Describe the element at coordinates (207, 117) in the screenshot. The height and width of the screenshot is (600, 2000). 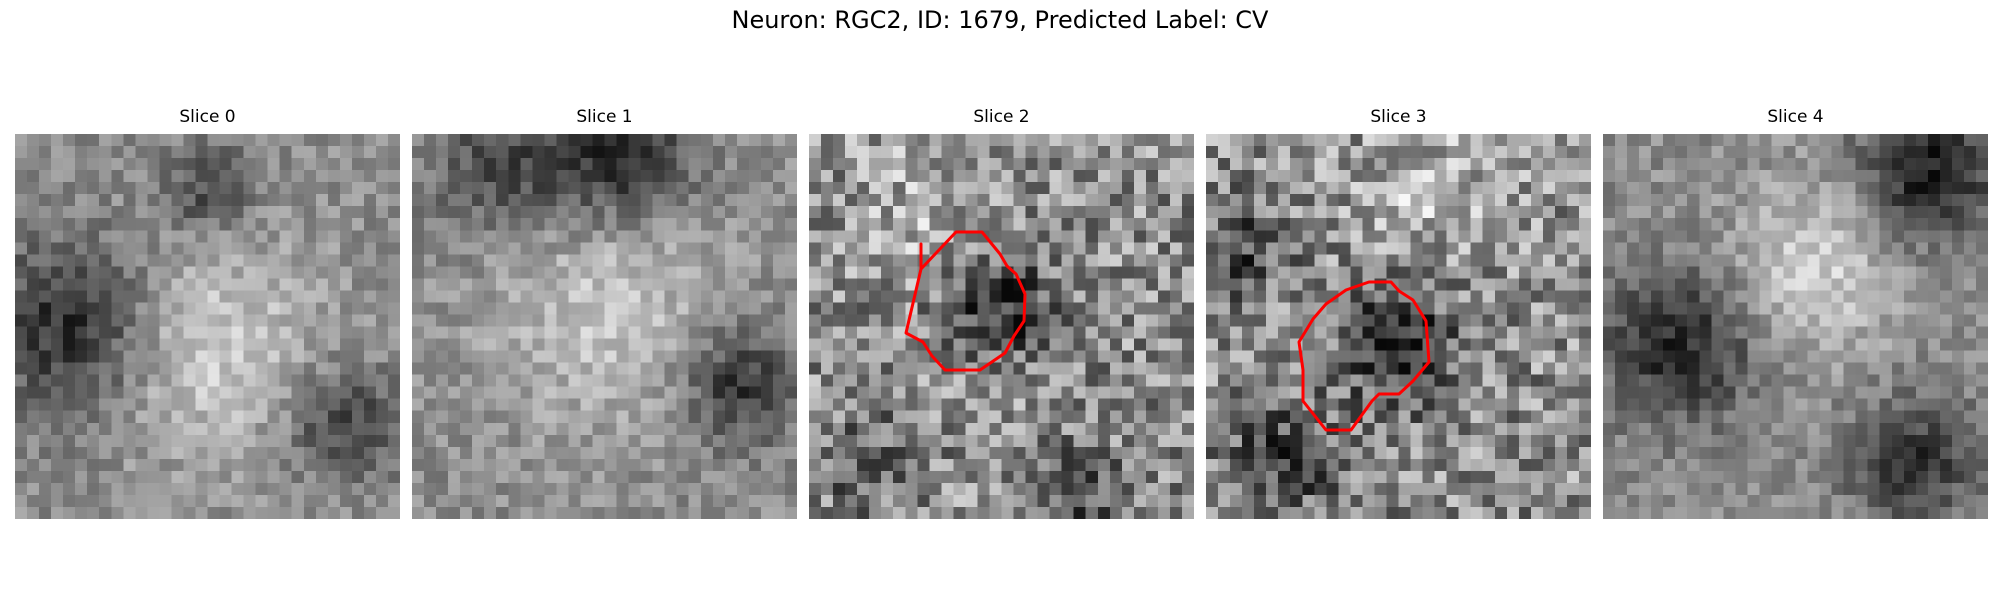
I see `slice-title-0: Slice 0` at that location.